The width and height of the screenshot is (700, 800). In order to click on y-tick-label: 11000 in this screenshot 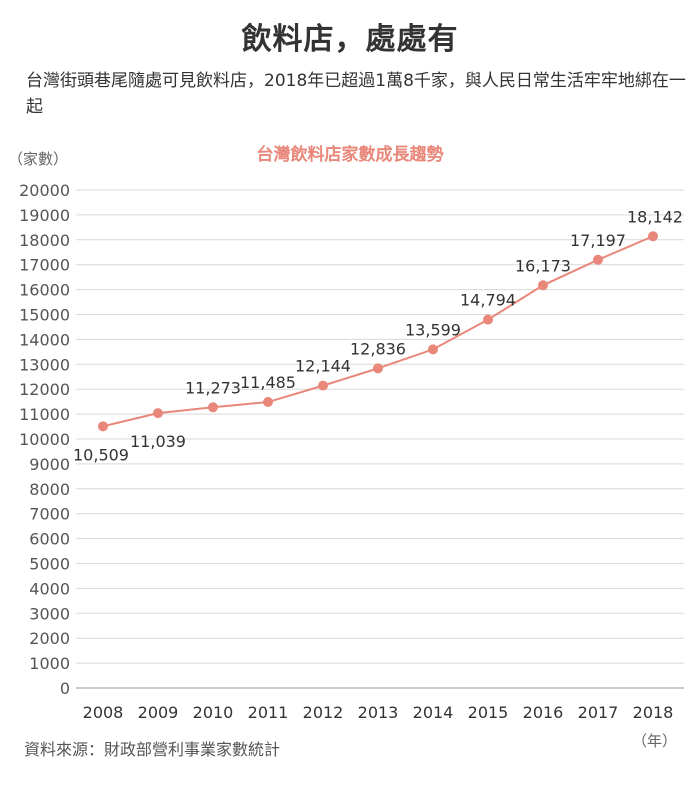, I will do `click(44, 414)`.